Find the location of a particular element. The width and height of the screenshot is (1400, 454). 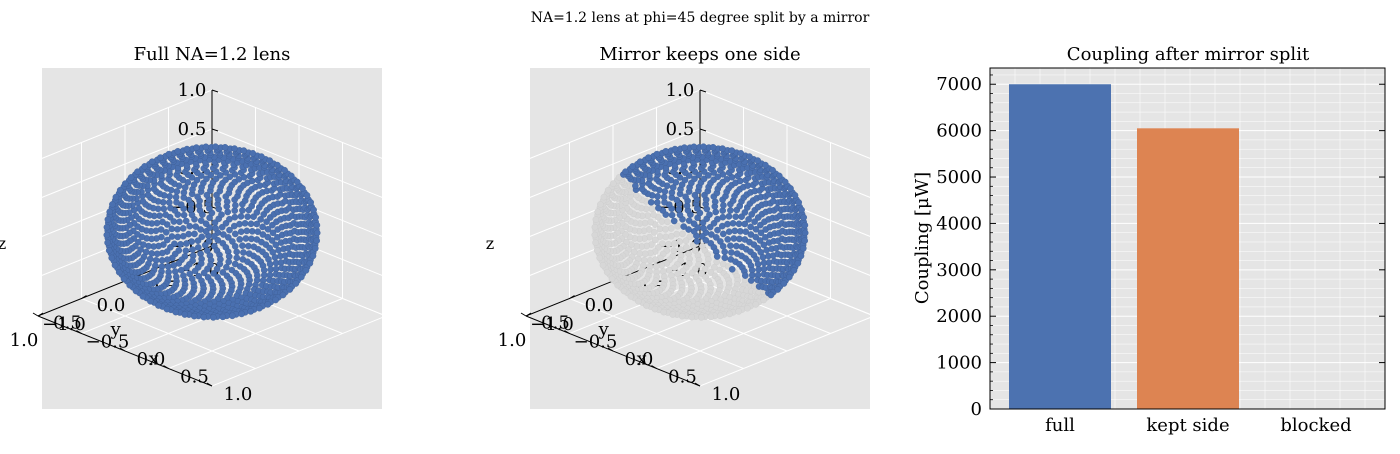

x-tick-label: full is located at coordinates (1060, 425).